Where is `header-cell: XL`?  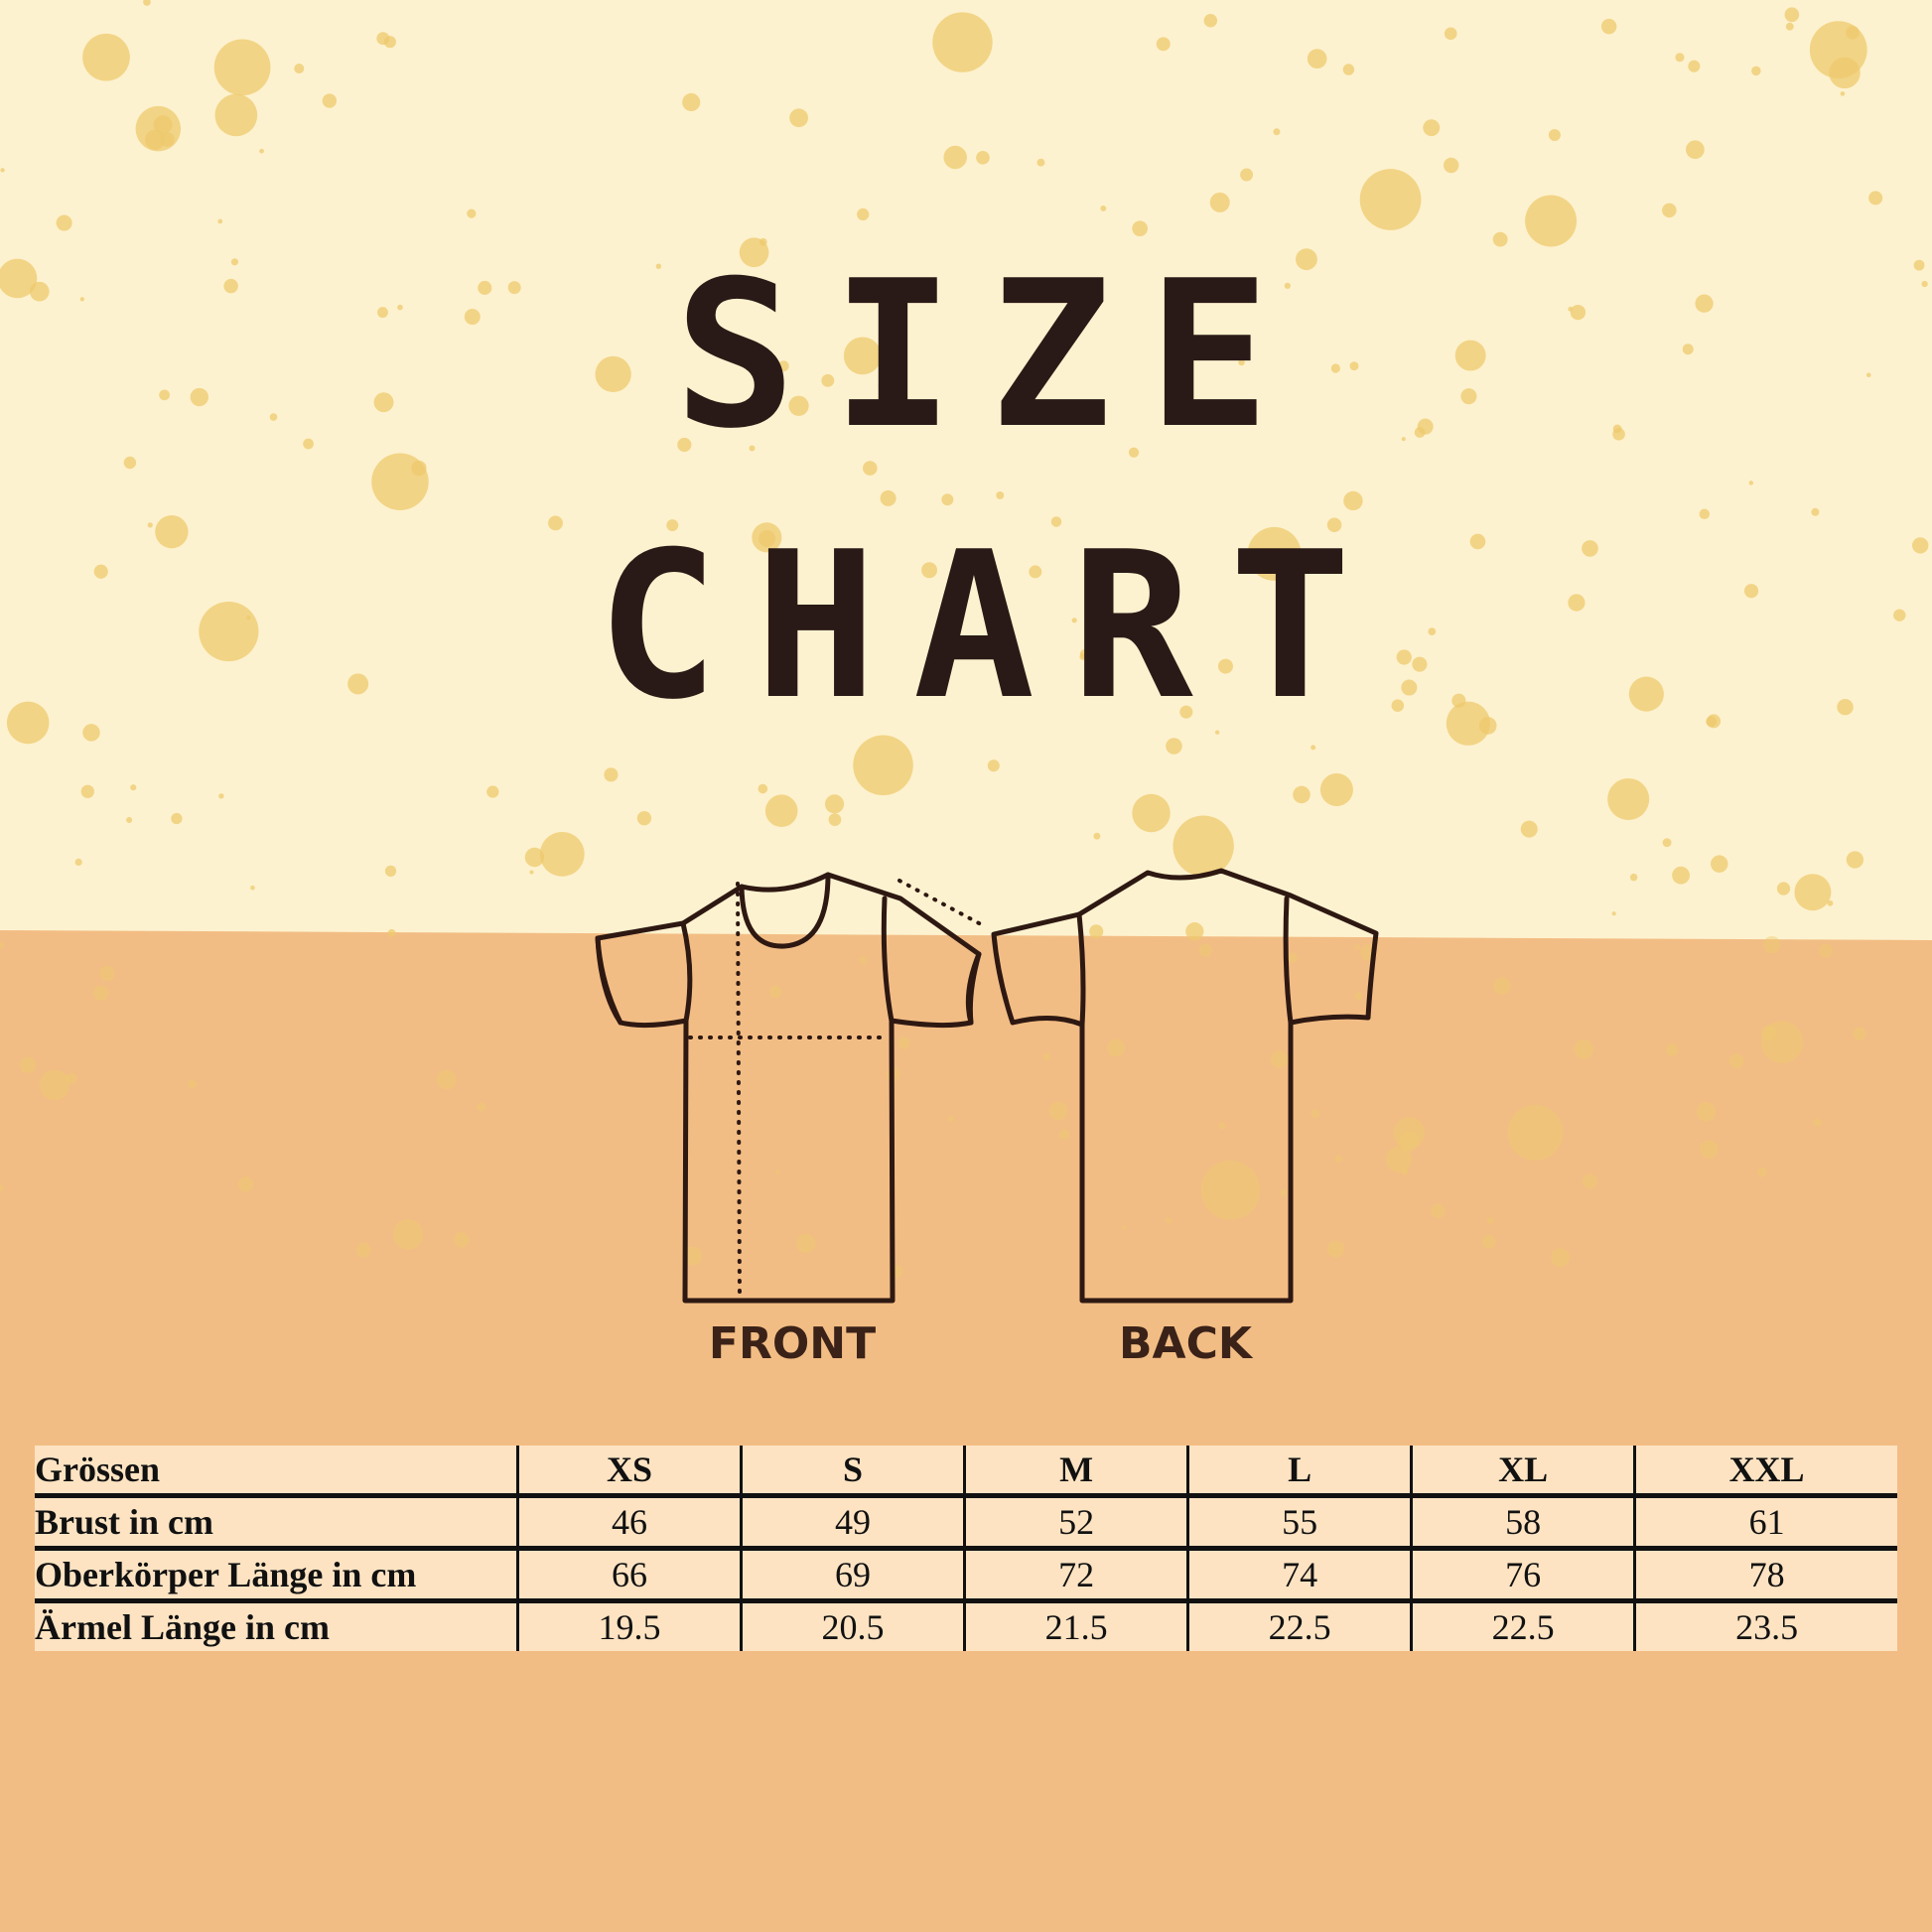
header-cell: XL is located at coordinates (1523, 1471).